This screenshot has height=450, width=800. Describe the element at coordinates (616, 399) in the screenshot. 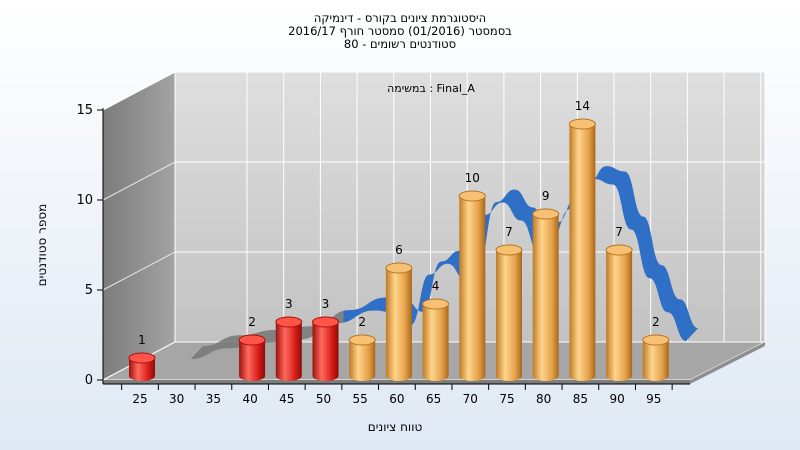

I see `x-tick-label: 90` at that location.